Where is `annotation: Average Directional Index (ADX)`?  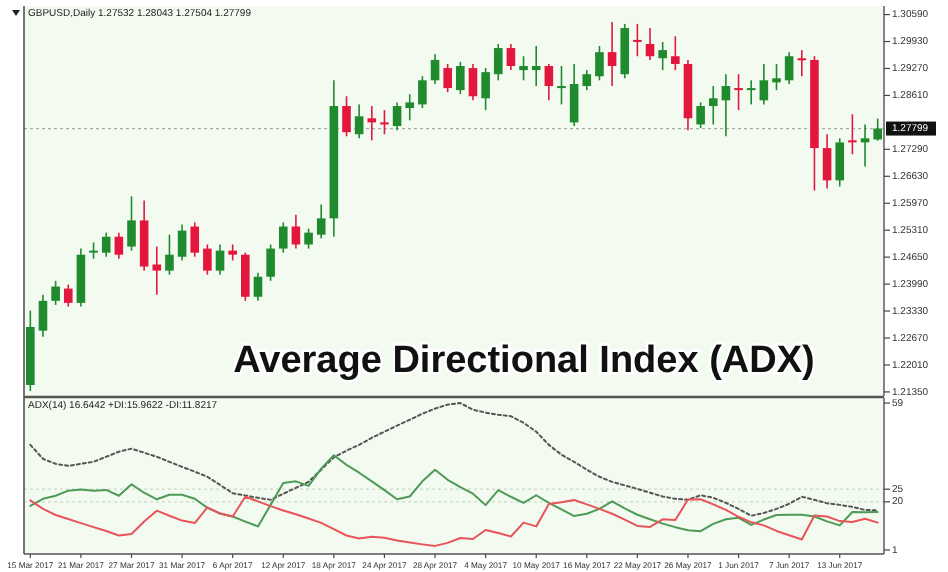 annotation: Average Directional Index (ADX) is located at coordinates (524, 361).